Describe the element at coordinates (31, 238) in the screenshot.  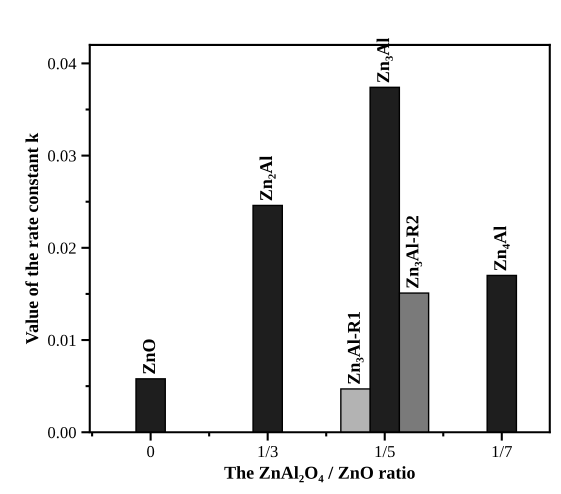
I see `y-axis-title: Value of the rate constant k` at that location.